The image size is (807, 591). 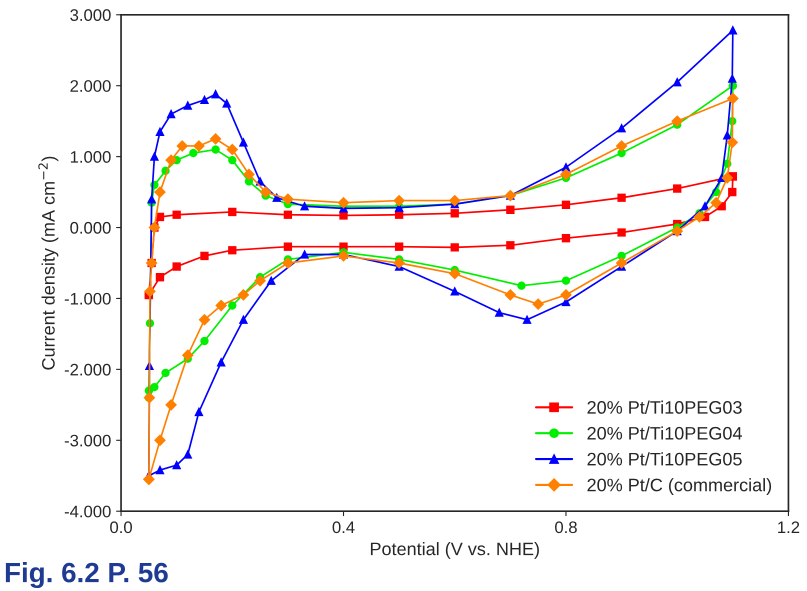 I want to click on legend-label: 20% Pt/Ti10PEG05, so click(x=665, y=459).